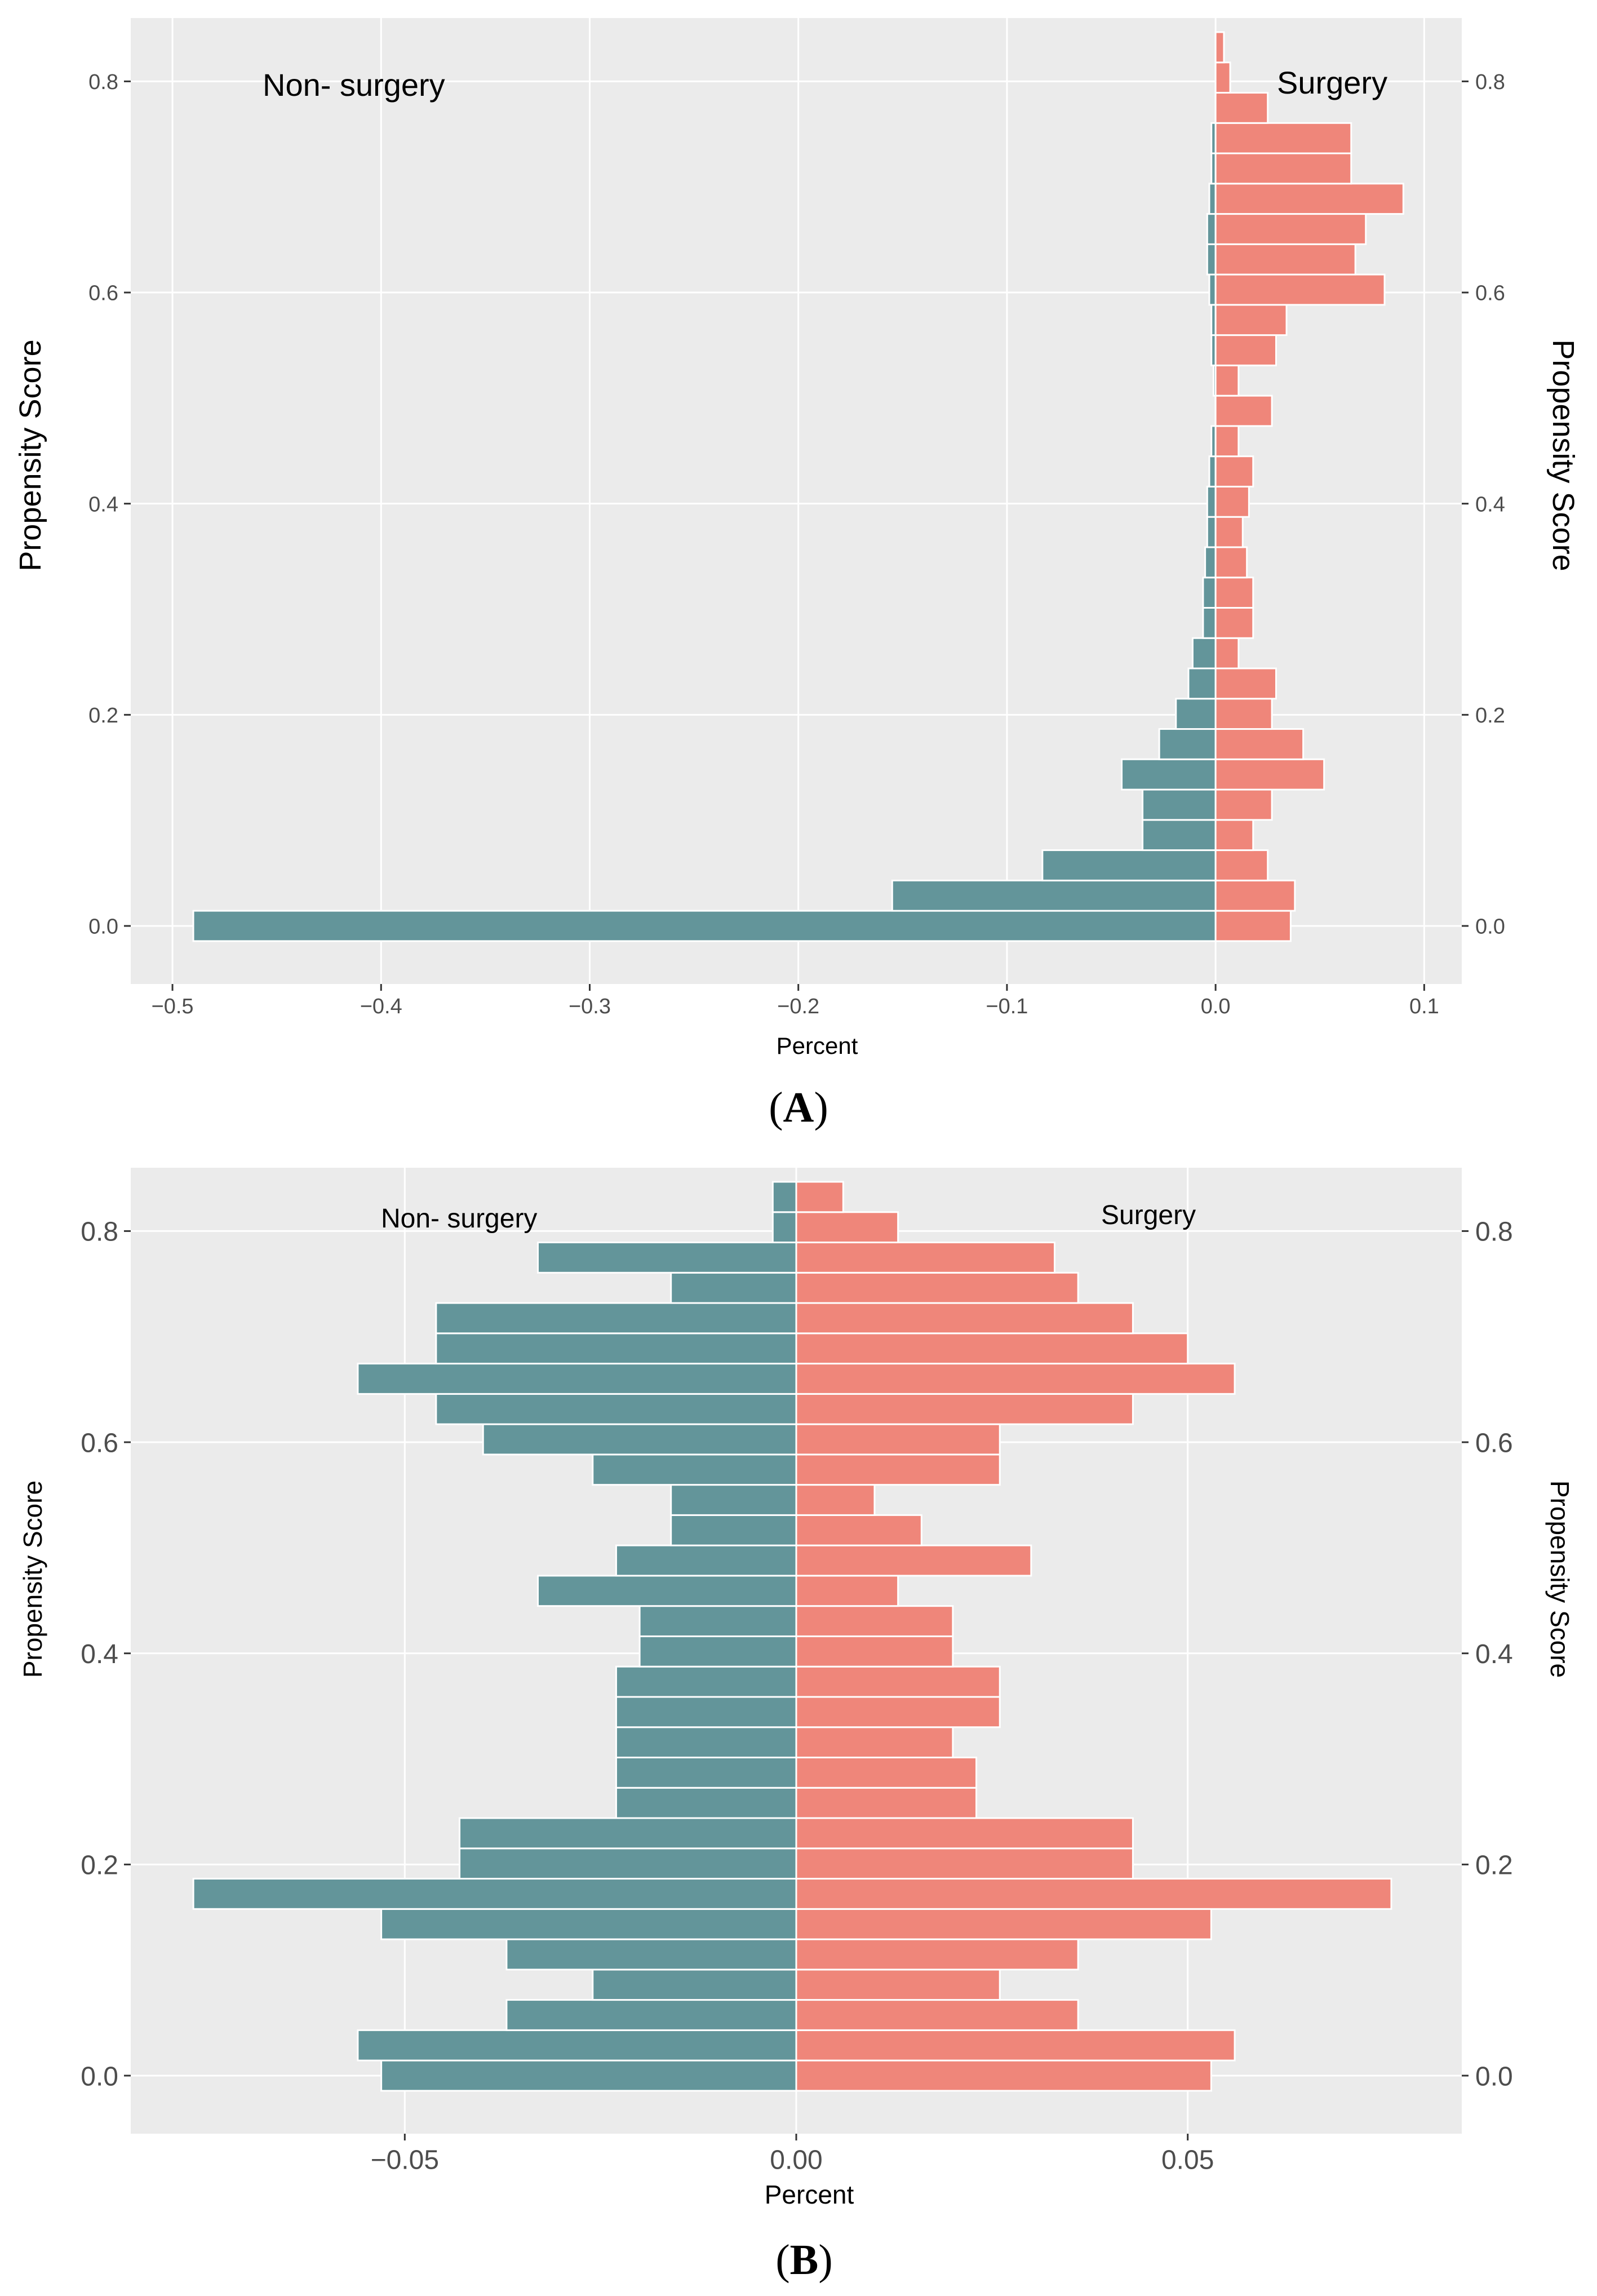 The width and height of the screenshot is (1597, 2296). I want to click on panel-a-caption-close: ), so click(821, 1107).